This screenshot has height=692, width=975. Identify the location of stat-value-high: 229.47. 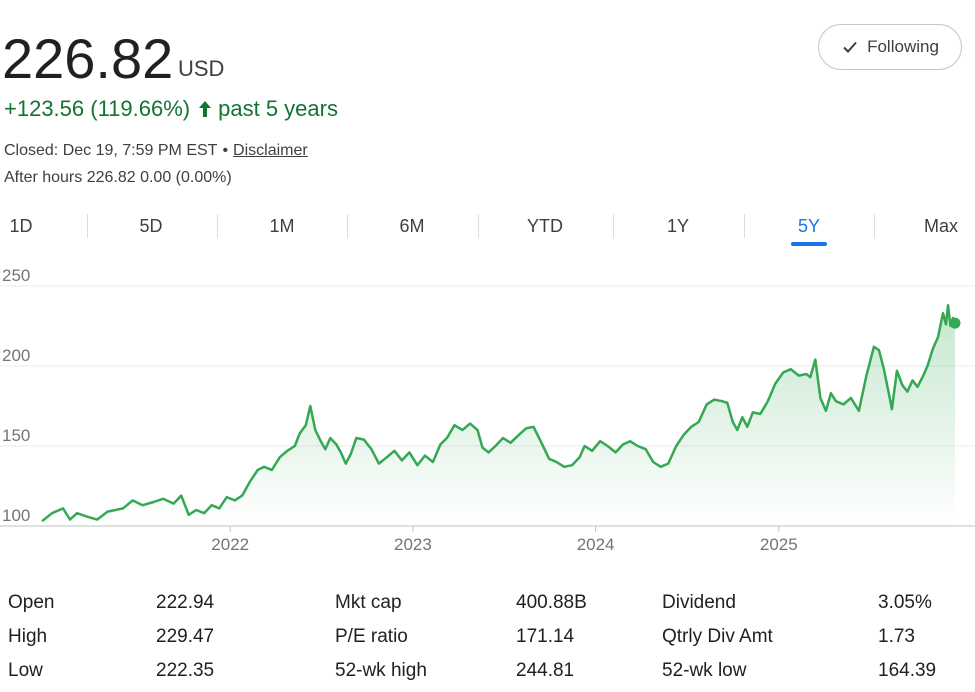
(185, 636).